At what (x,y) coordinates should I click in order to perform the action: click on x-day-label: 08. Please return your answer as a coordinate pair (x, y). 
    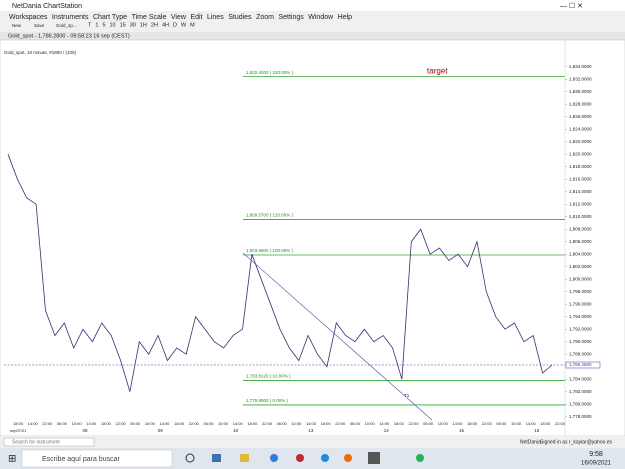
    Looking at the image, I should click on (85, 430).